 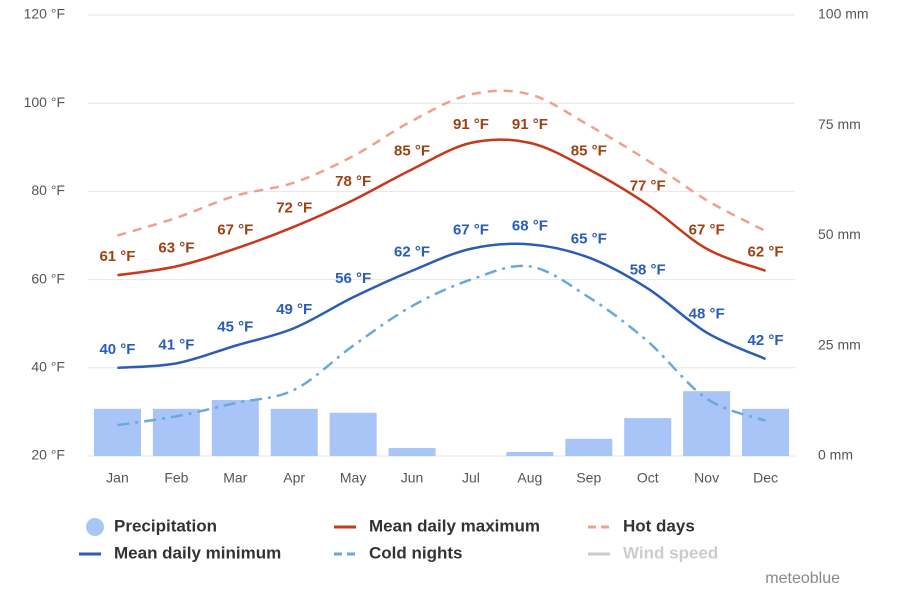 What do you see at coordinates (48, 455) in the screenshot?
I see `y-tick-label: 20 °F` at bounding box center [48, 455].